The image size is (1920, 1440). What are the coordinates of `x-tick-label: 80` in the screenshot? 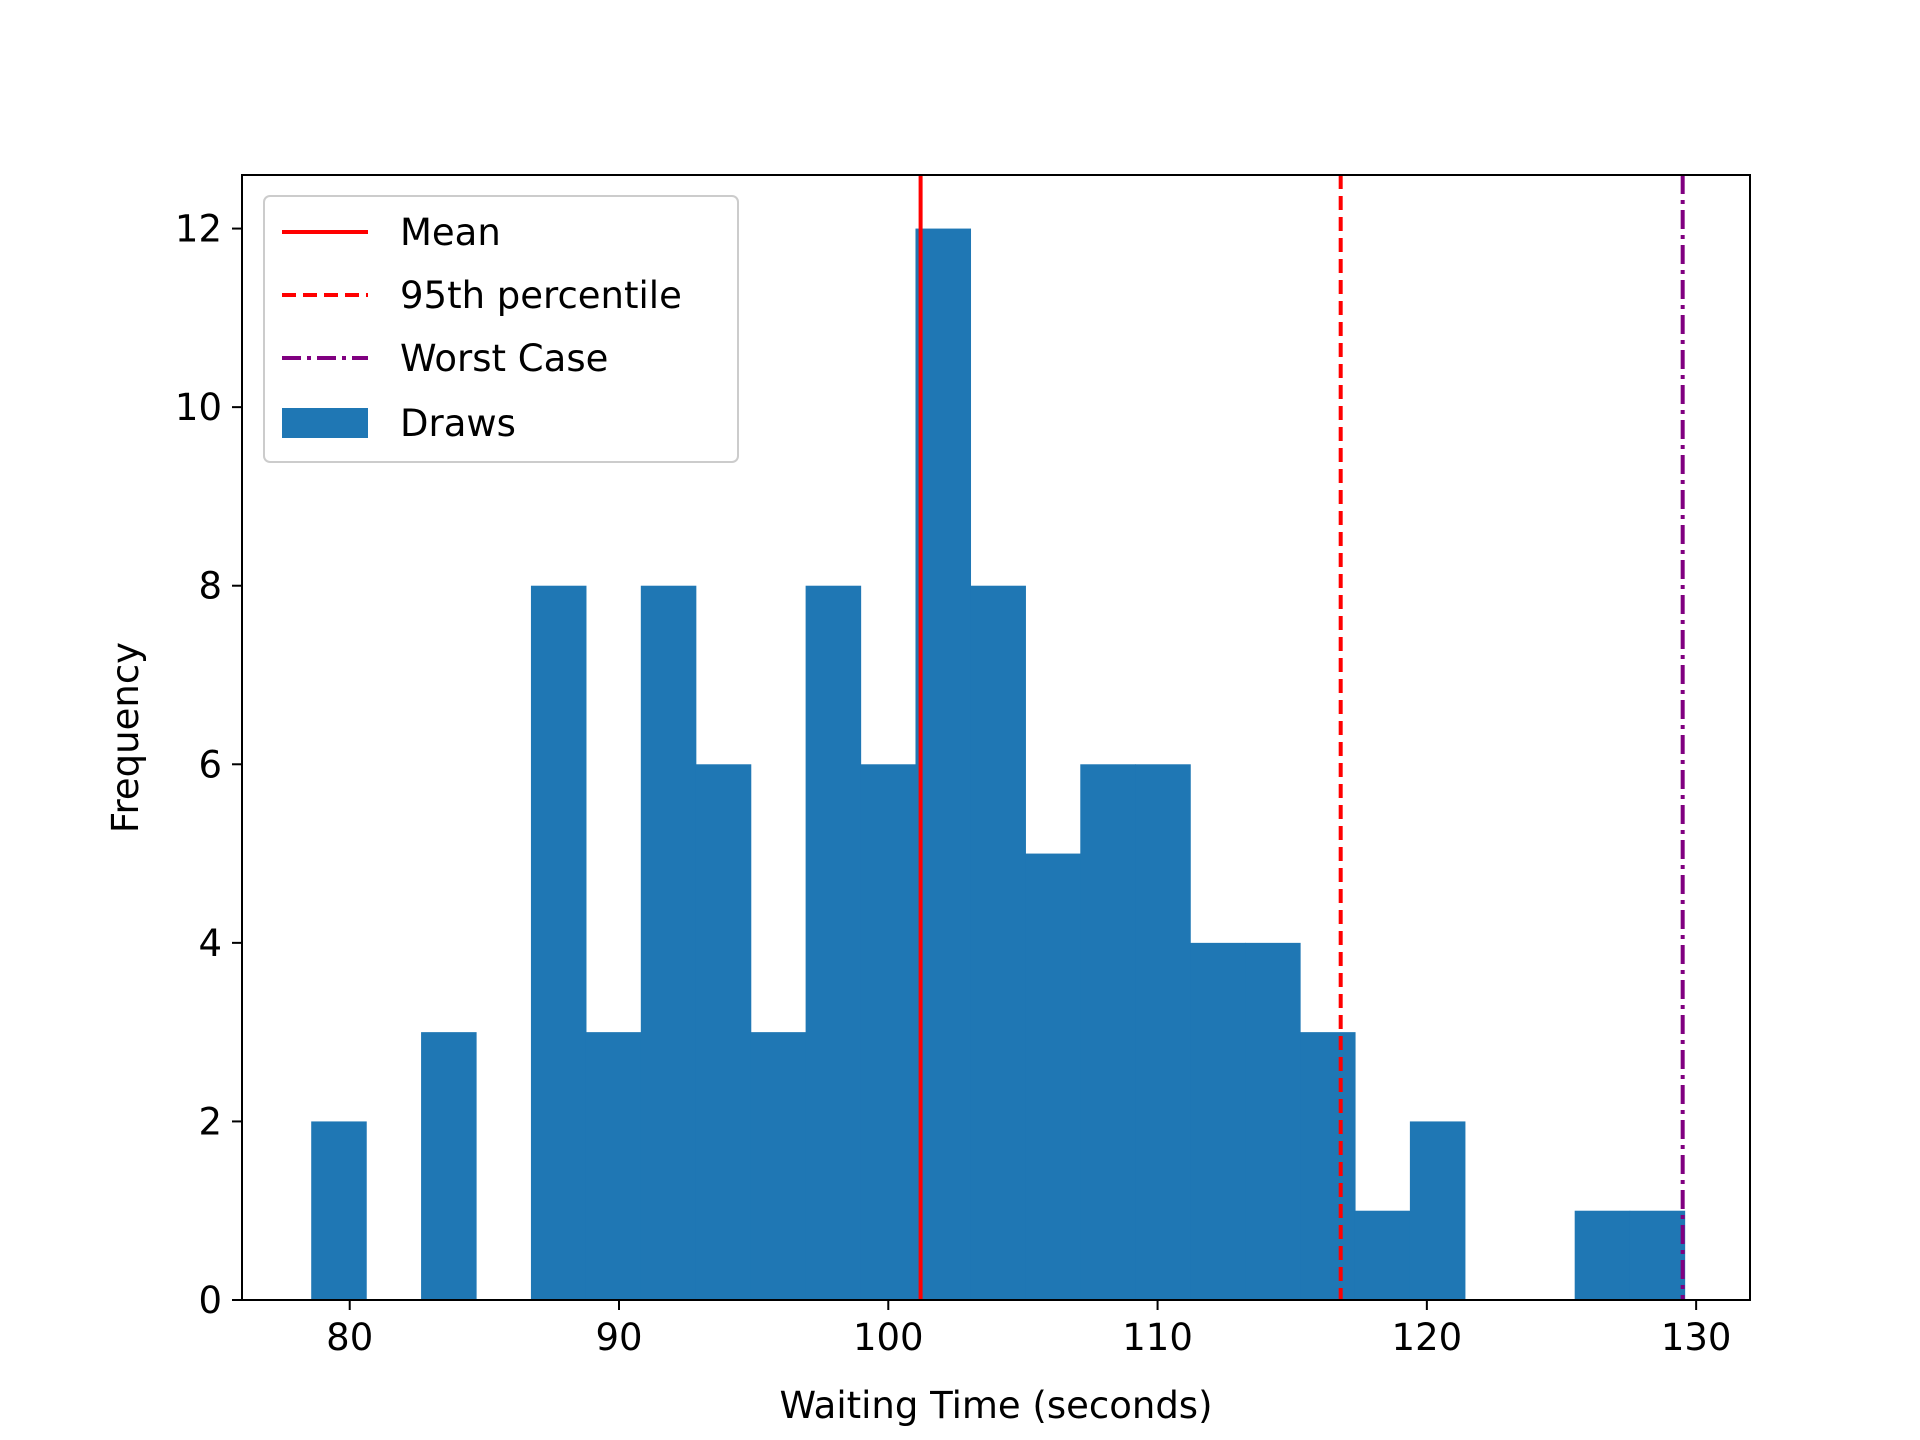 It's located at (349, 1337).